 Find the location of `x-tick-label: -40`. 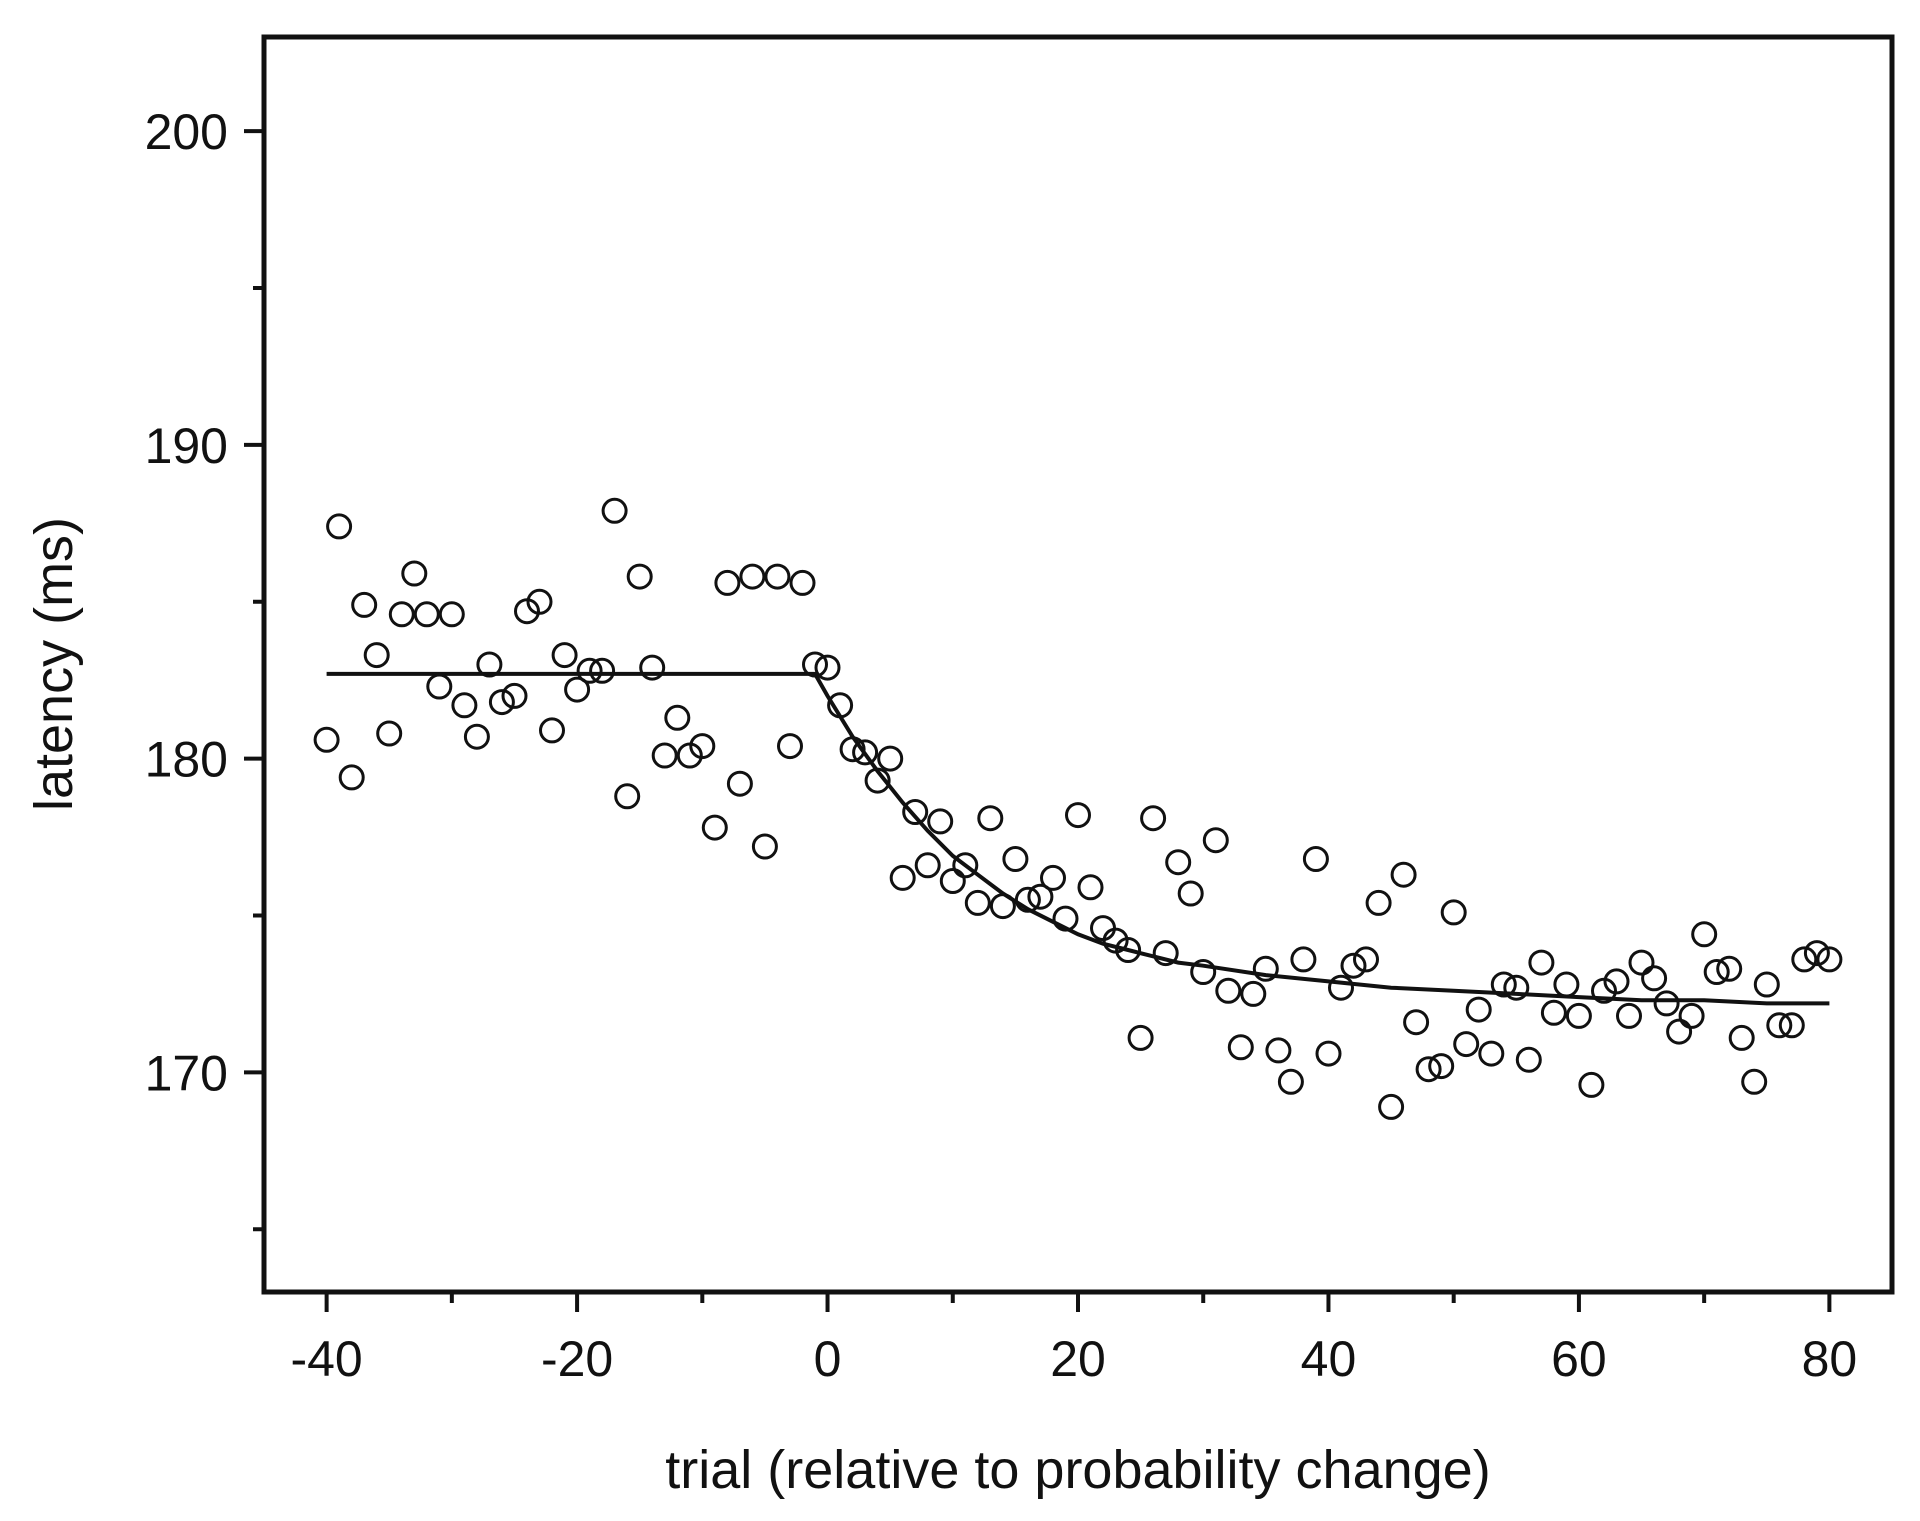

x-tick-label: -40 is located at coordinates (326, 1359).